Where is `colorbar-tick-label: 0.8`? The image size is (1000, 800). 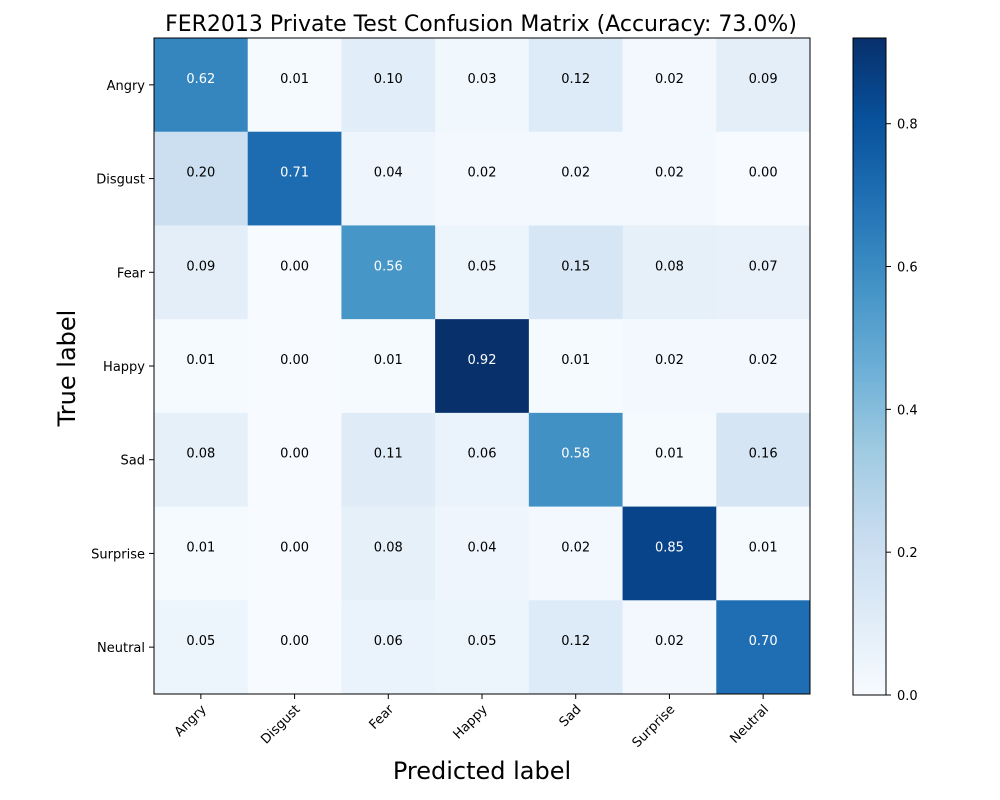
colorbar-tick-label: 0.8 is located at coordinates (907, 125).